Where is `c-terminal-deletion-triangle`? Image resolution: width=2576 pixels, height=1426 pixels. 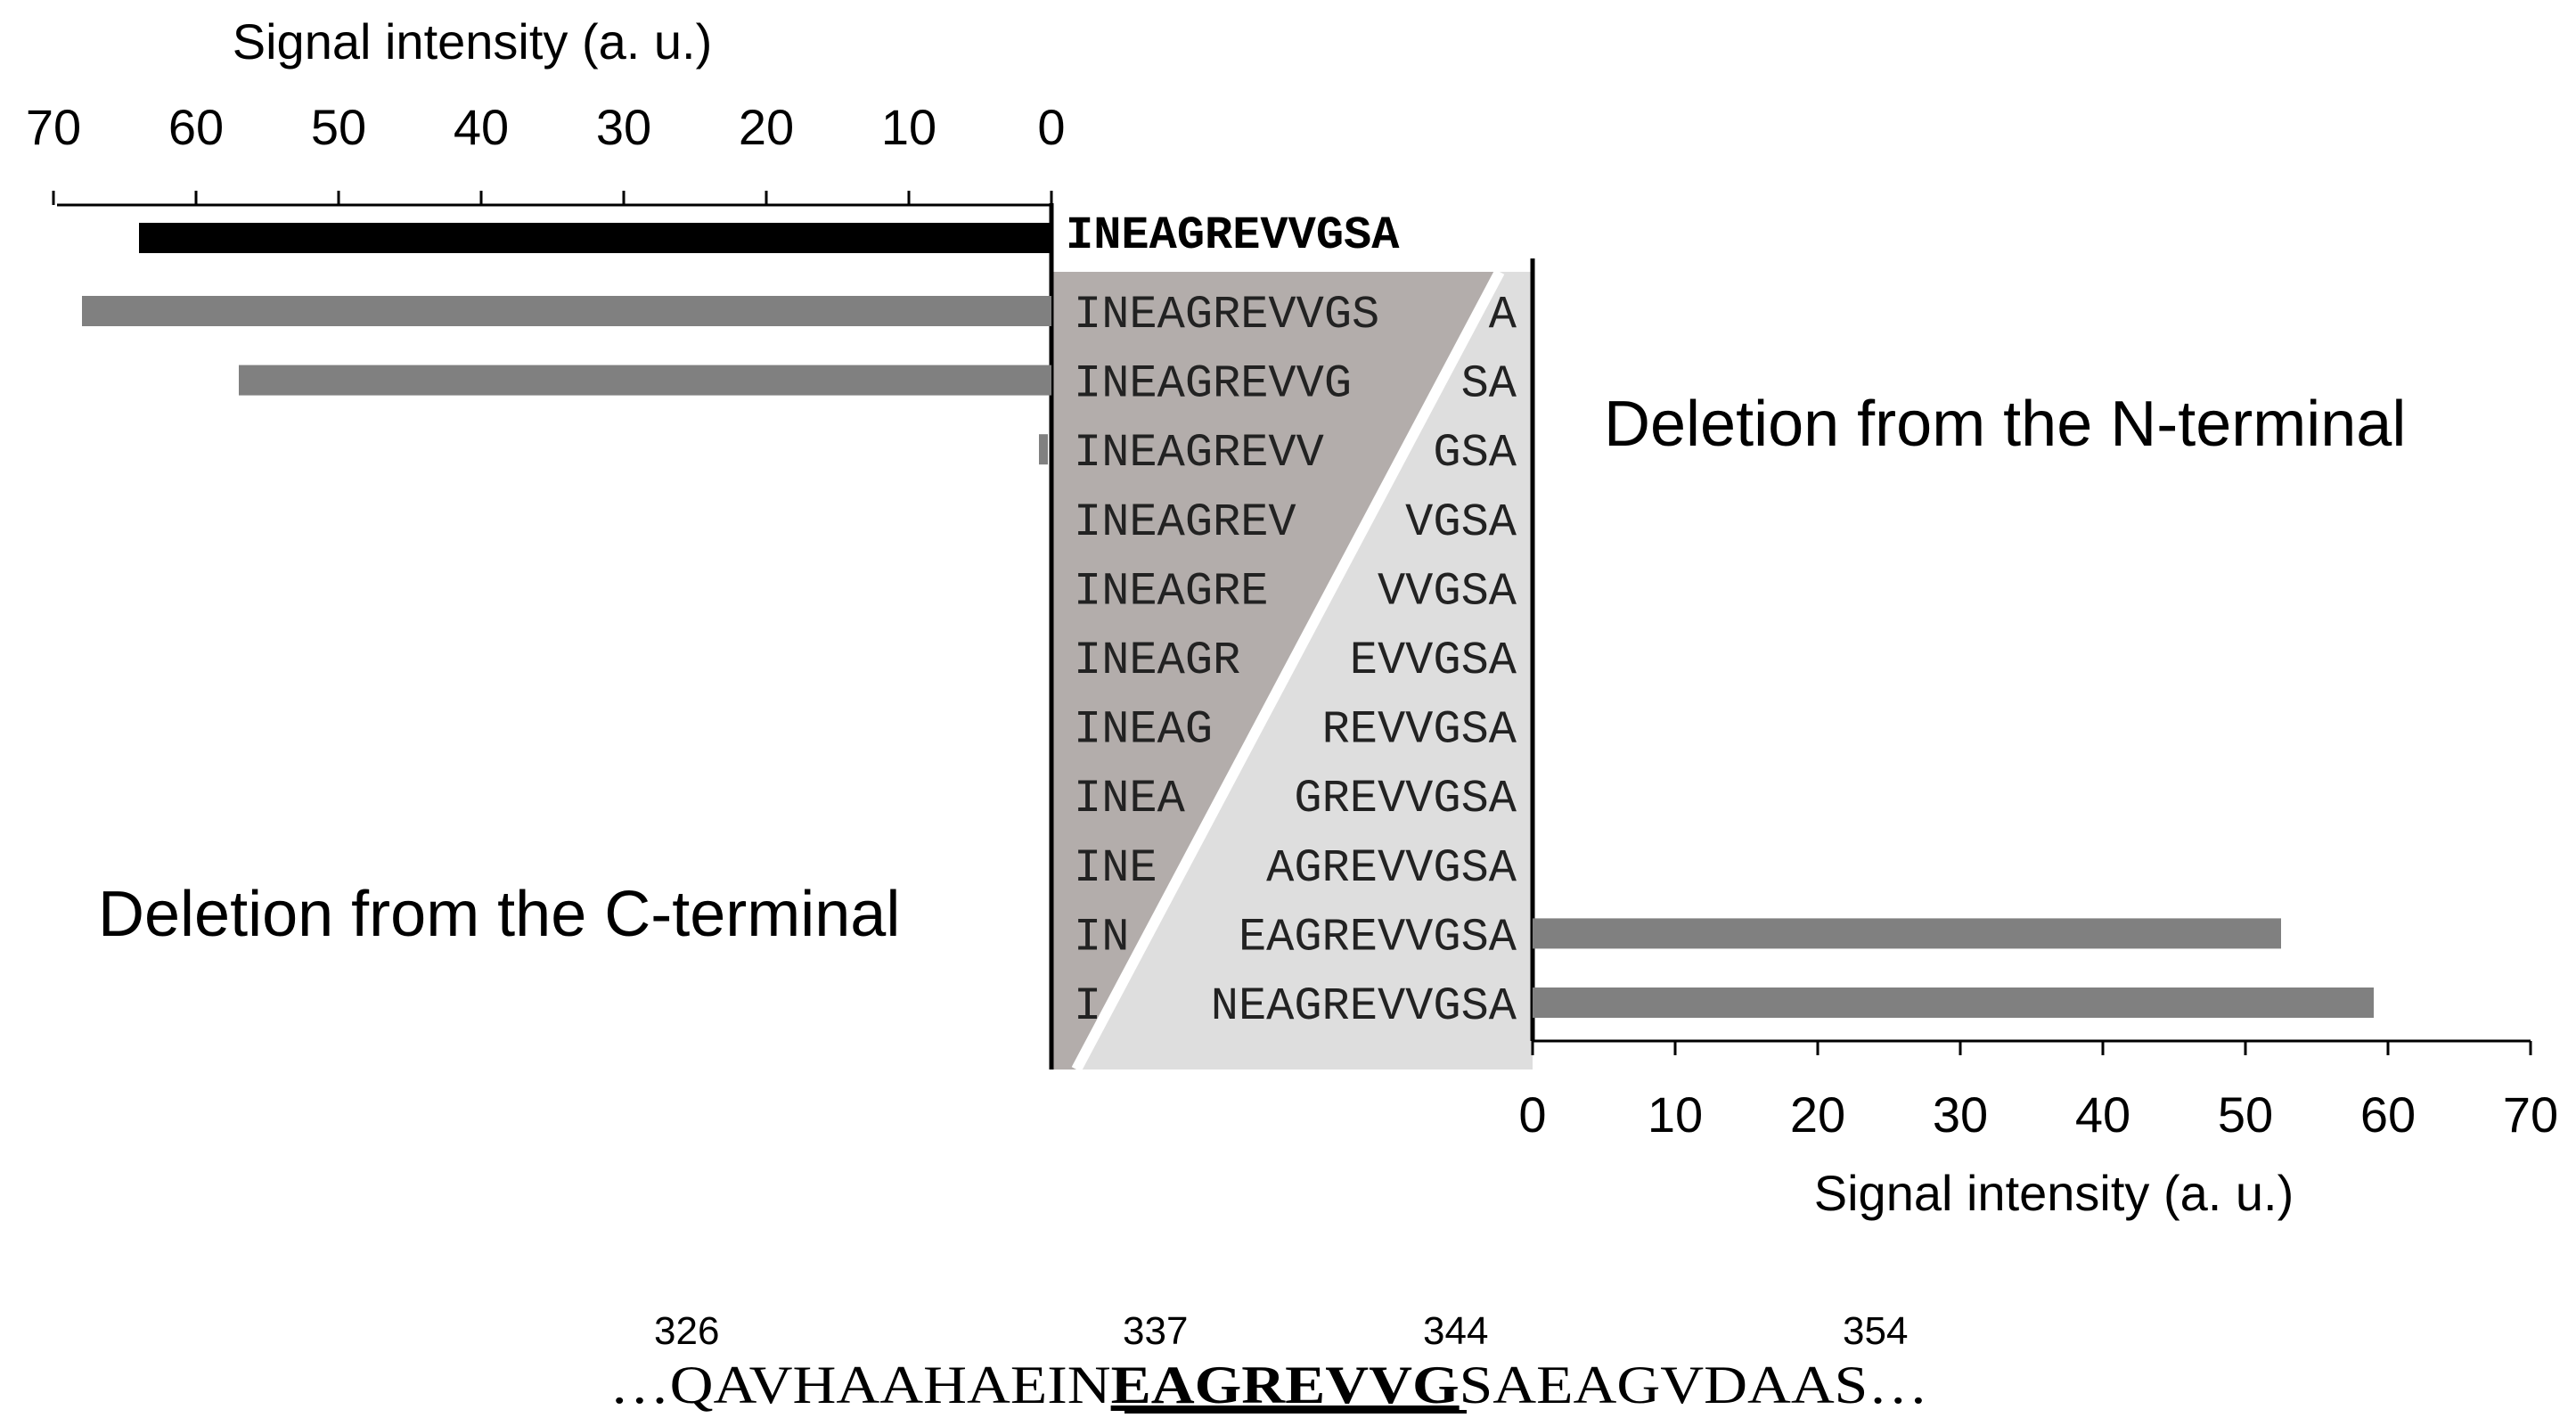 c-terminal-deletion-triangle is located at coordinates (1275, 671).